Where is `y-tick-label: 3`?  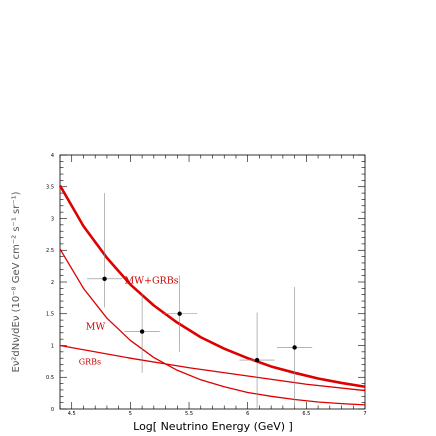
y-tick-label: 3 is located at coordinates (52, 219).